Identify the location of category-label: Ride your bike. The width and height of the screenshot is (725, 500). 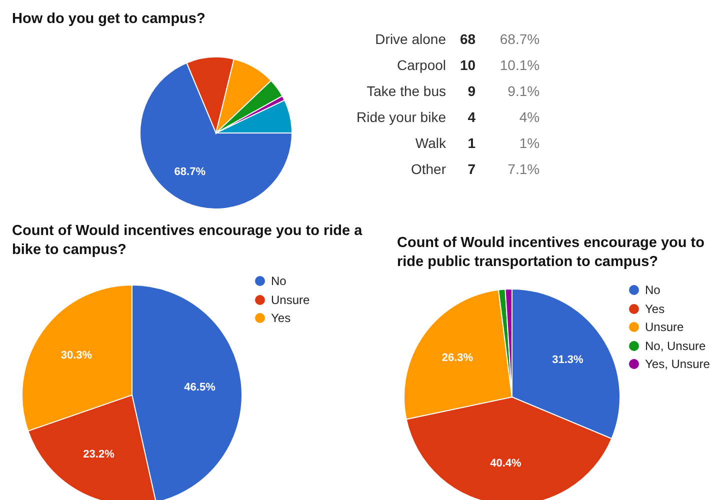
(401, 117).